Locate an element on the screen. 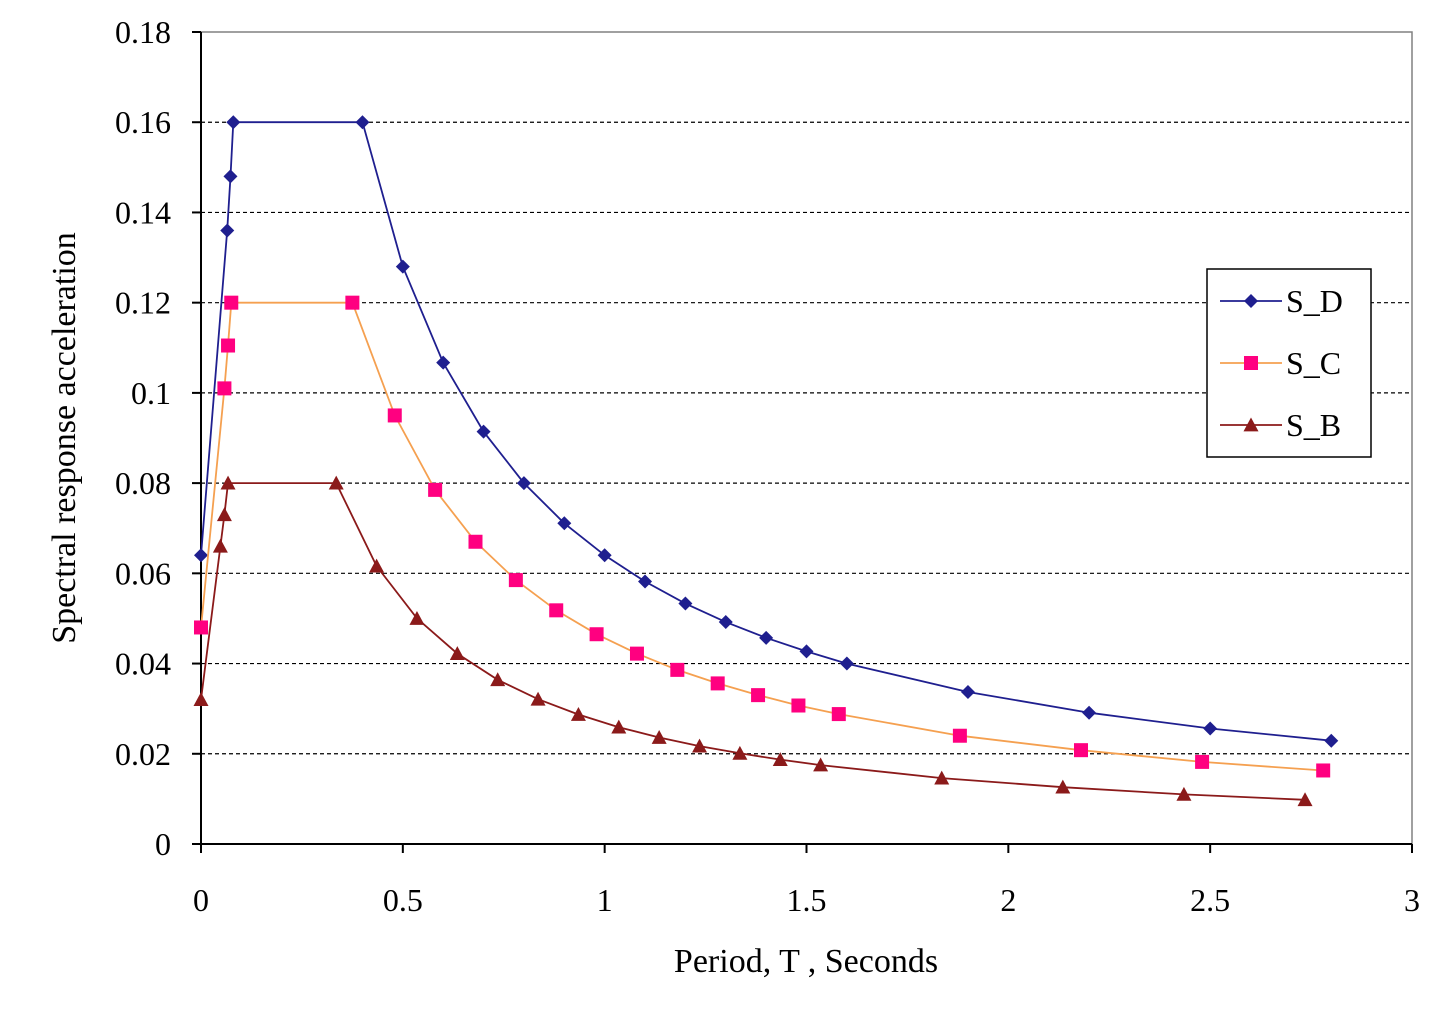  x-tick-label: 1.5 is located at coordinates (807, 900).